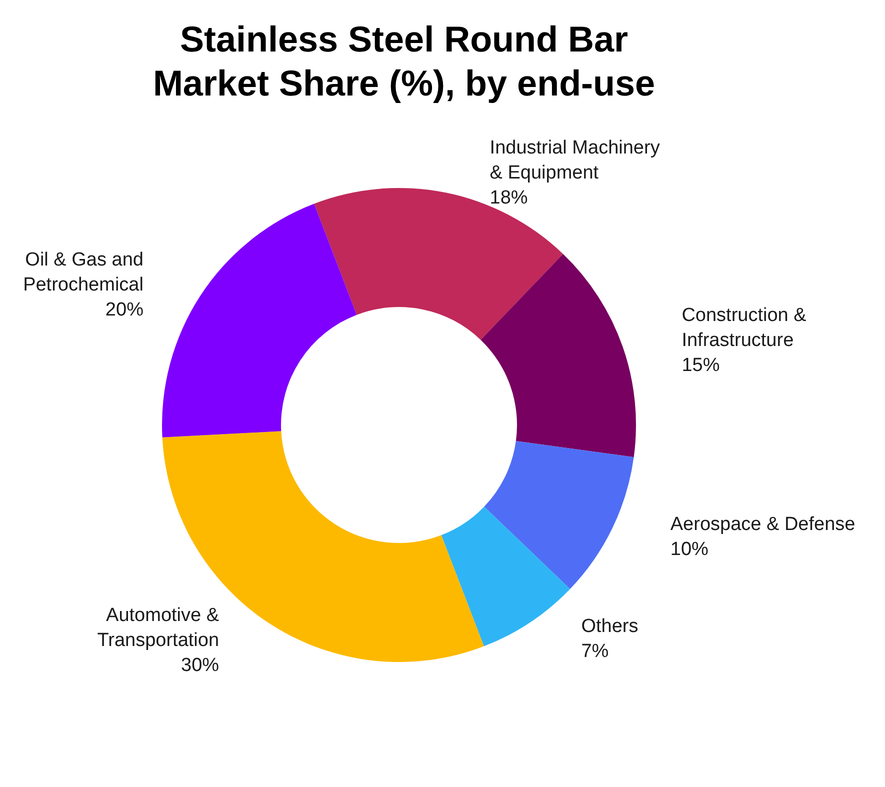  What do you see at coordinates (83, 273) in the screenshot?
I see `slice-label: Oil & Gas and Petrochemical` at bounding box center [83, 273].